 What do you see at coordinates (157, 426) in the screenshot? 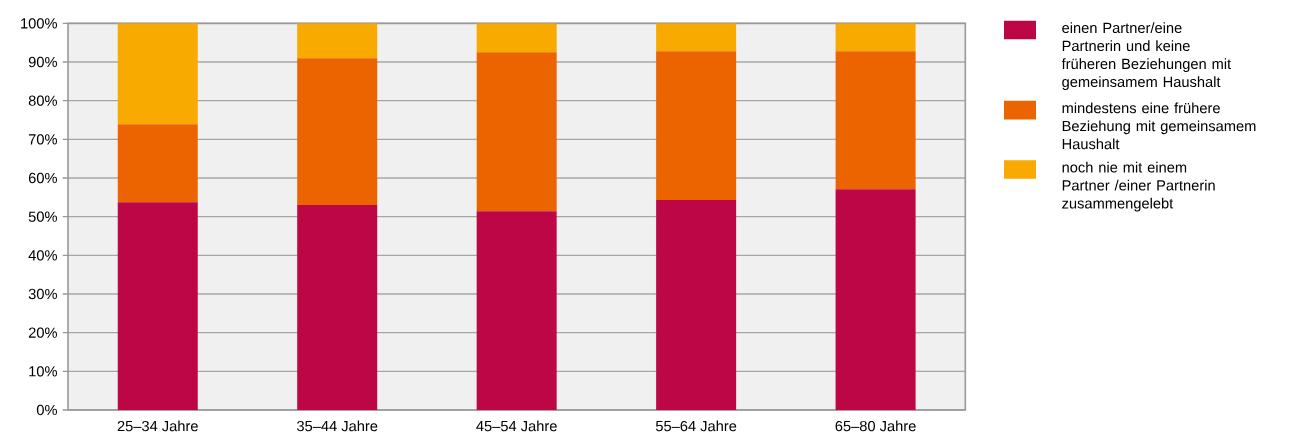
I see `x-tick-label: 25–34 Jahre` at bounding box center [157, 426].